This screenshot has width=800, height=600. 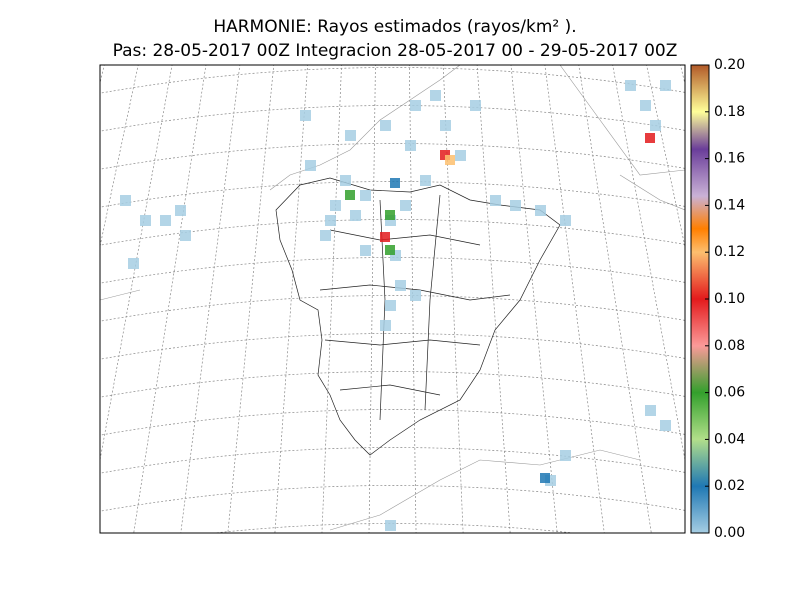 I want to click on colorbar-tick-label: 0.18, so click(x=729, y=112).